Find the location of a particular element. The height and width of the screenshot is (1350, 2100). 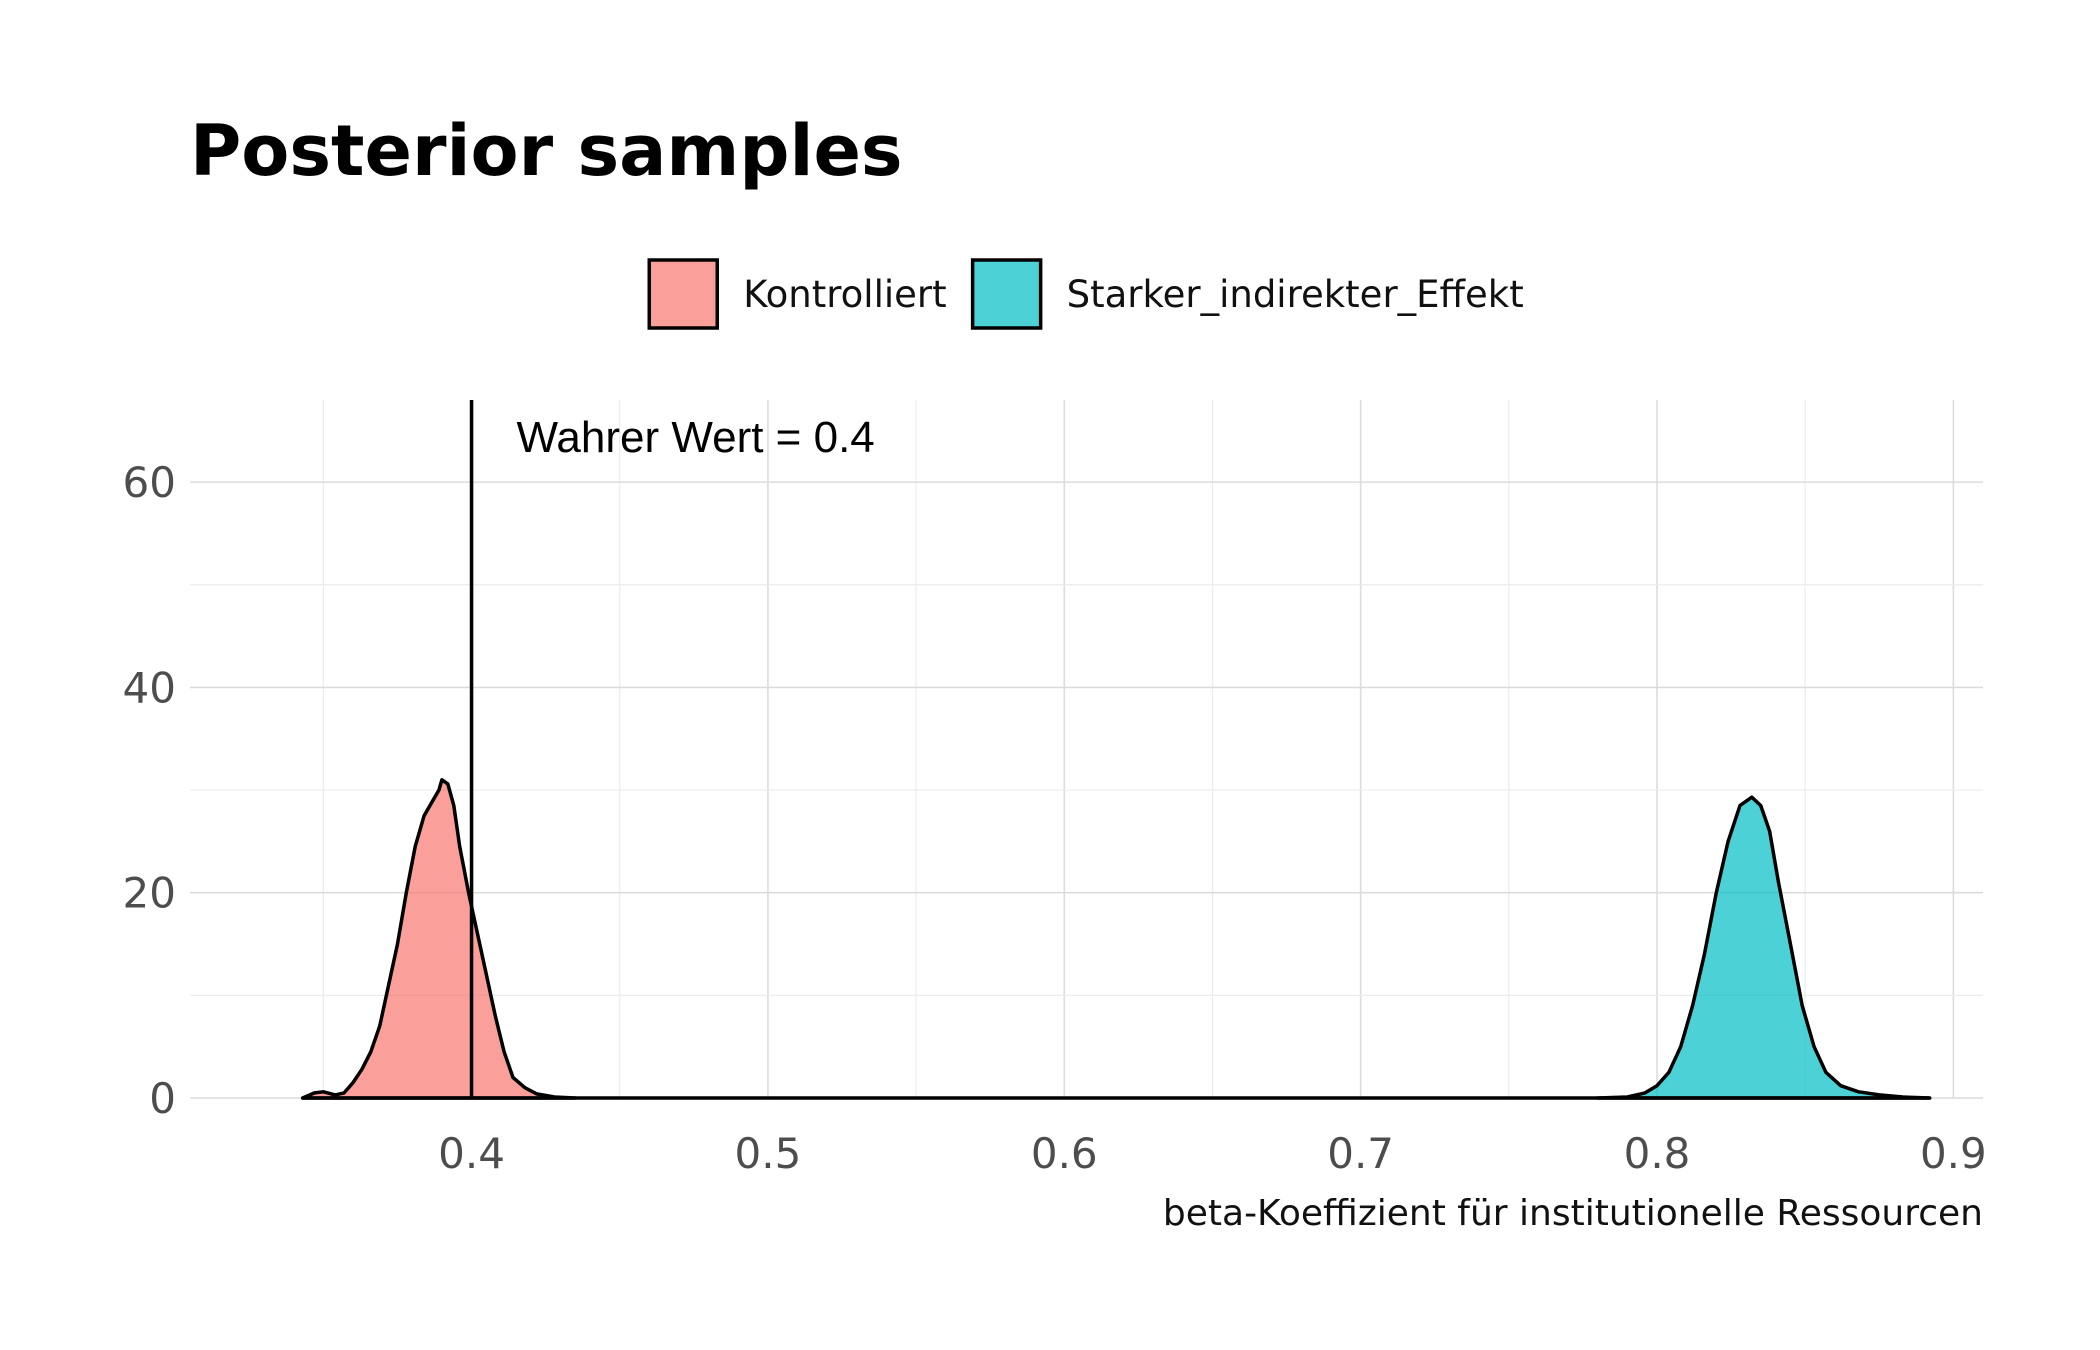

y-tick-label: 20 is located at coordinates (149, 893).